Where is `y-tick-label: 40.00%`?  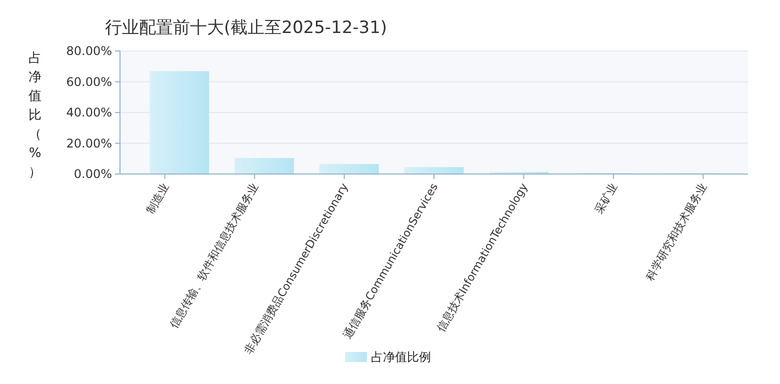
y-tick-label: 40.00% is located at coordinates (89, 113).